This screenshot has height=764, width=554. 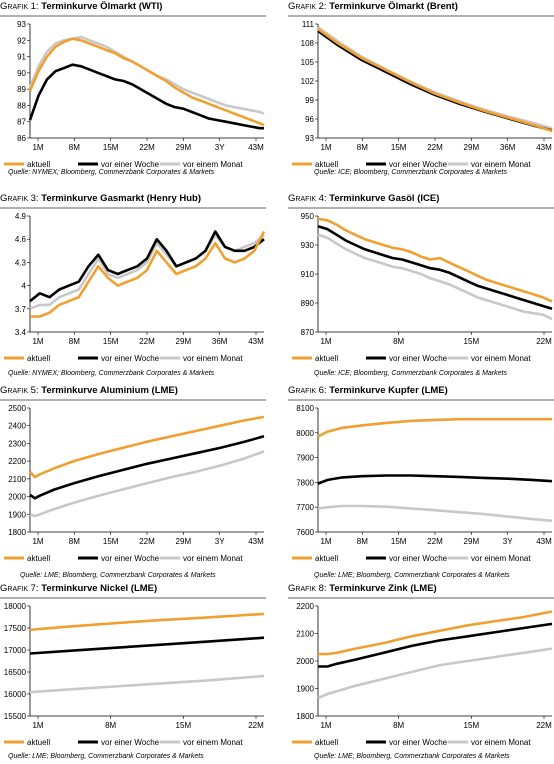 I want to click on y-tick-label: 8000, so click(x=305, y=433).